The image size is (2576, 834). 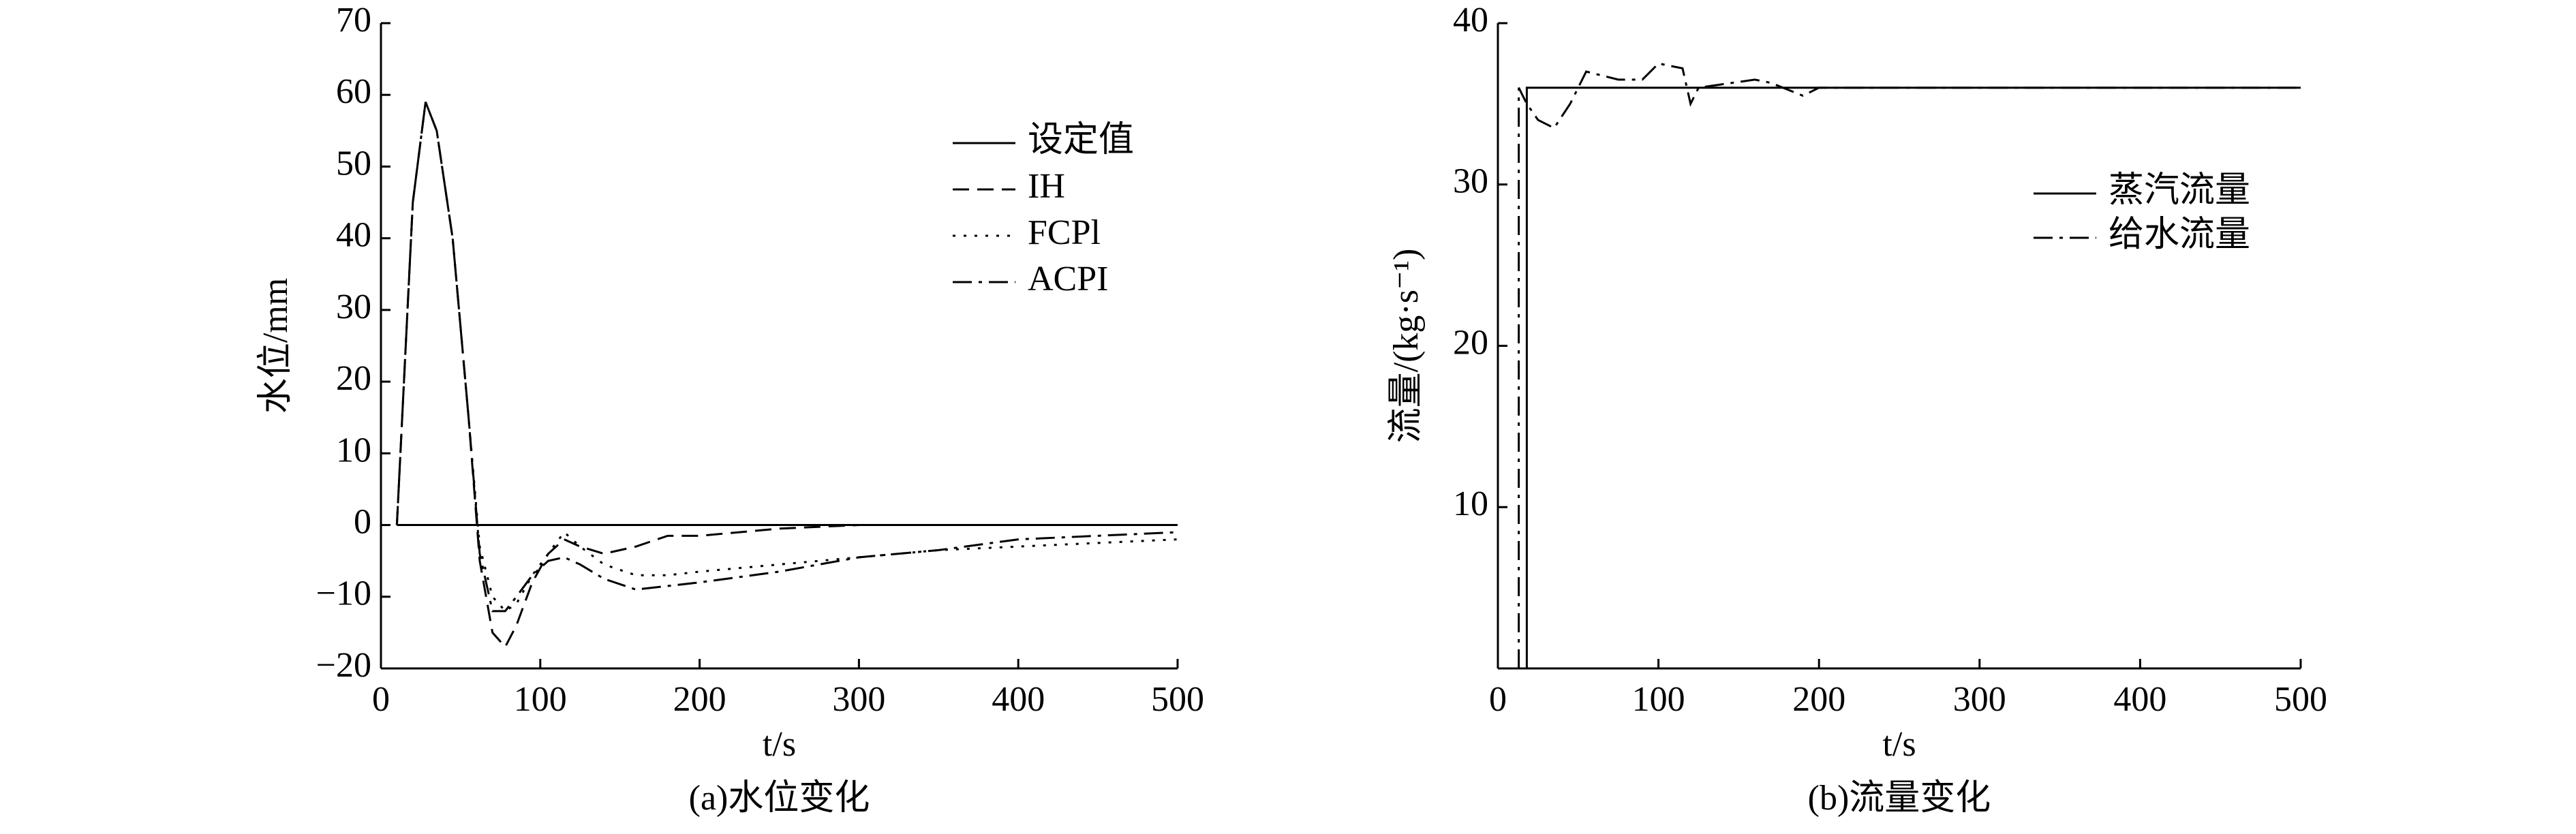 I want to click on y-tick-label: 70, so click(x=353, y=20).